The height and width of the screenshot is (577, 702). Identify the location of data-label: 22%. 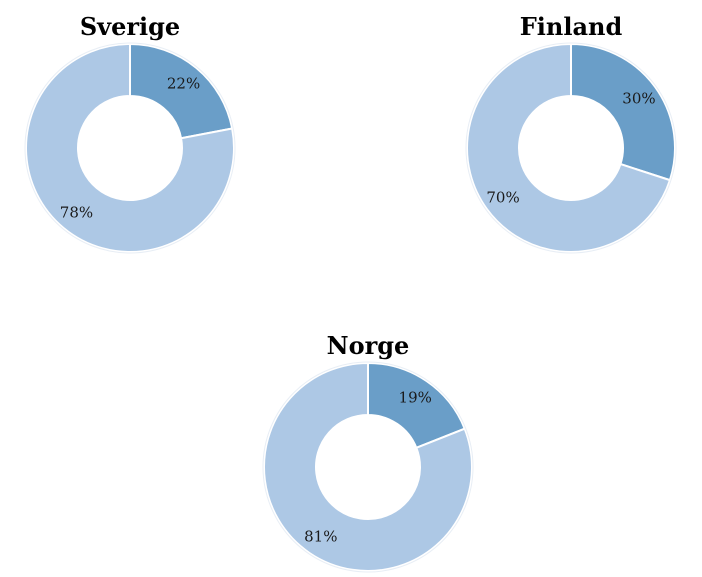
(183, 83).